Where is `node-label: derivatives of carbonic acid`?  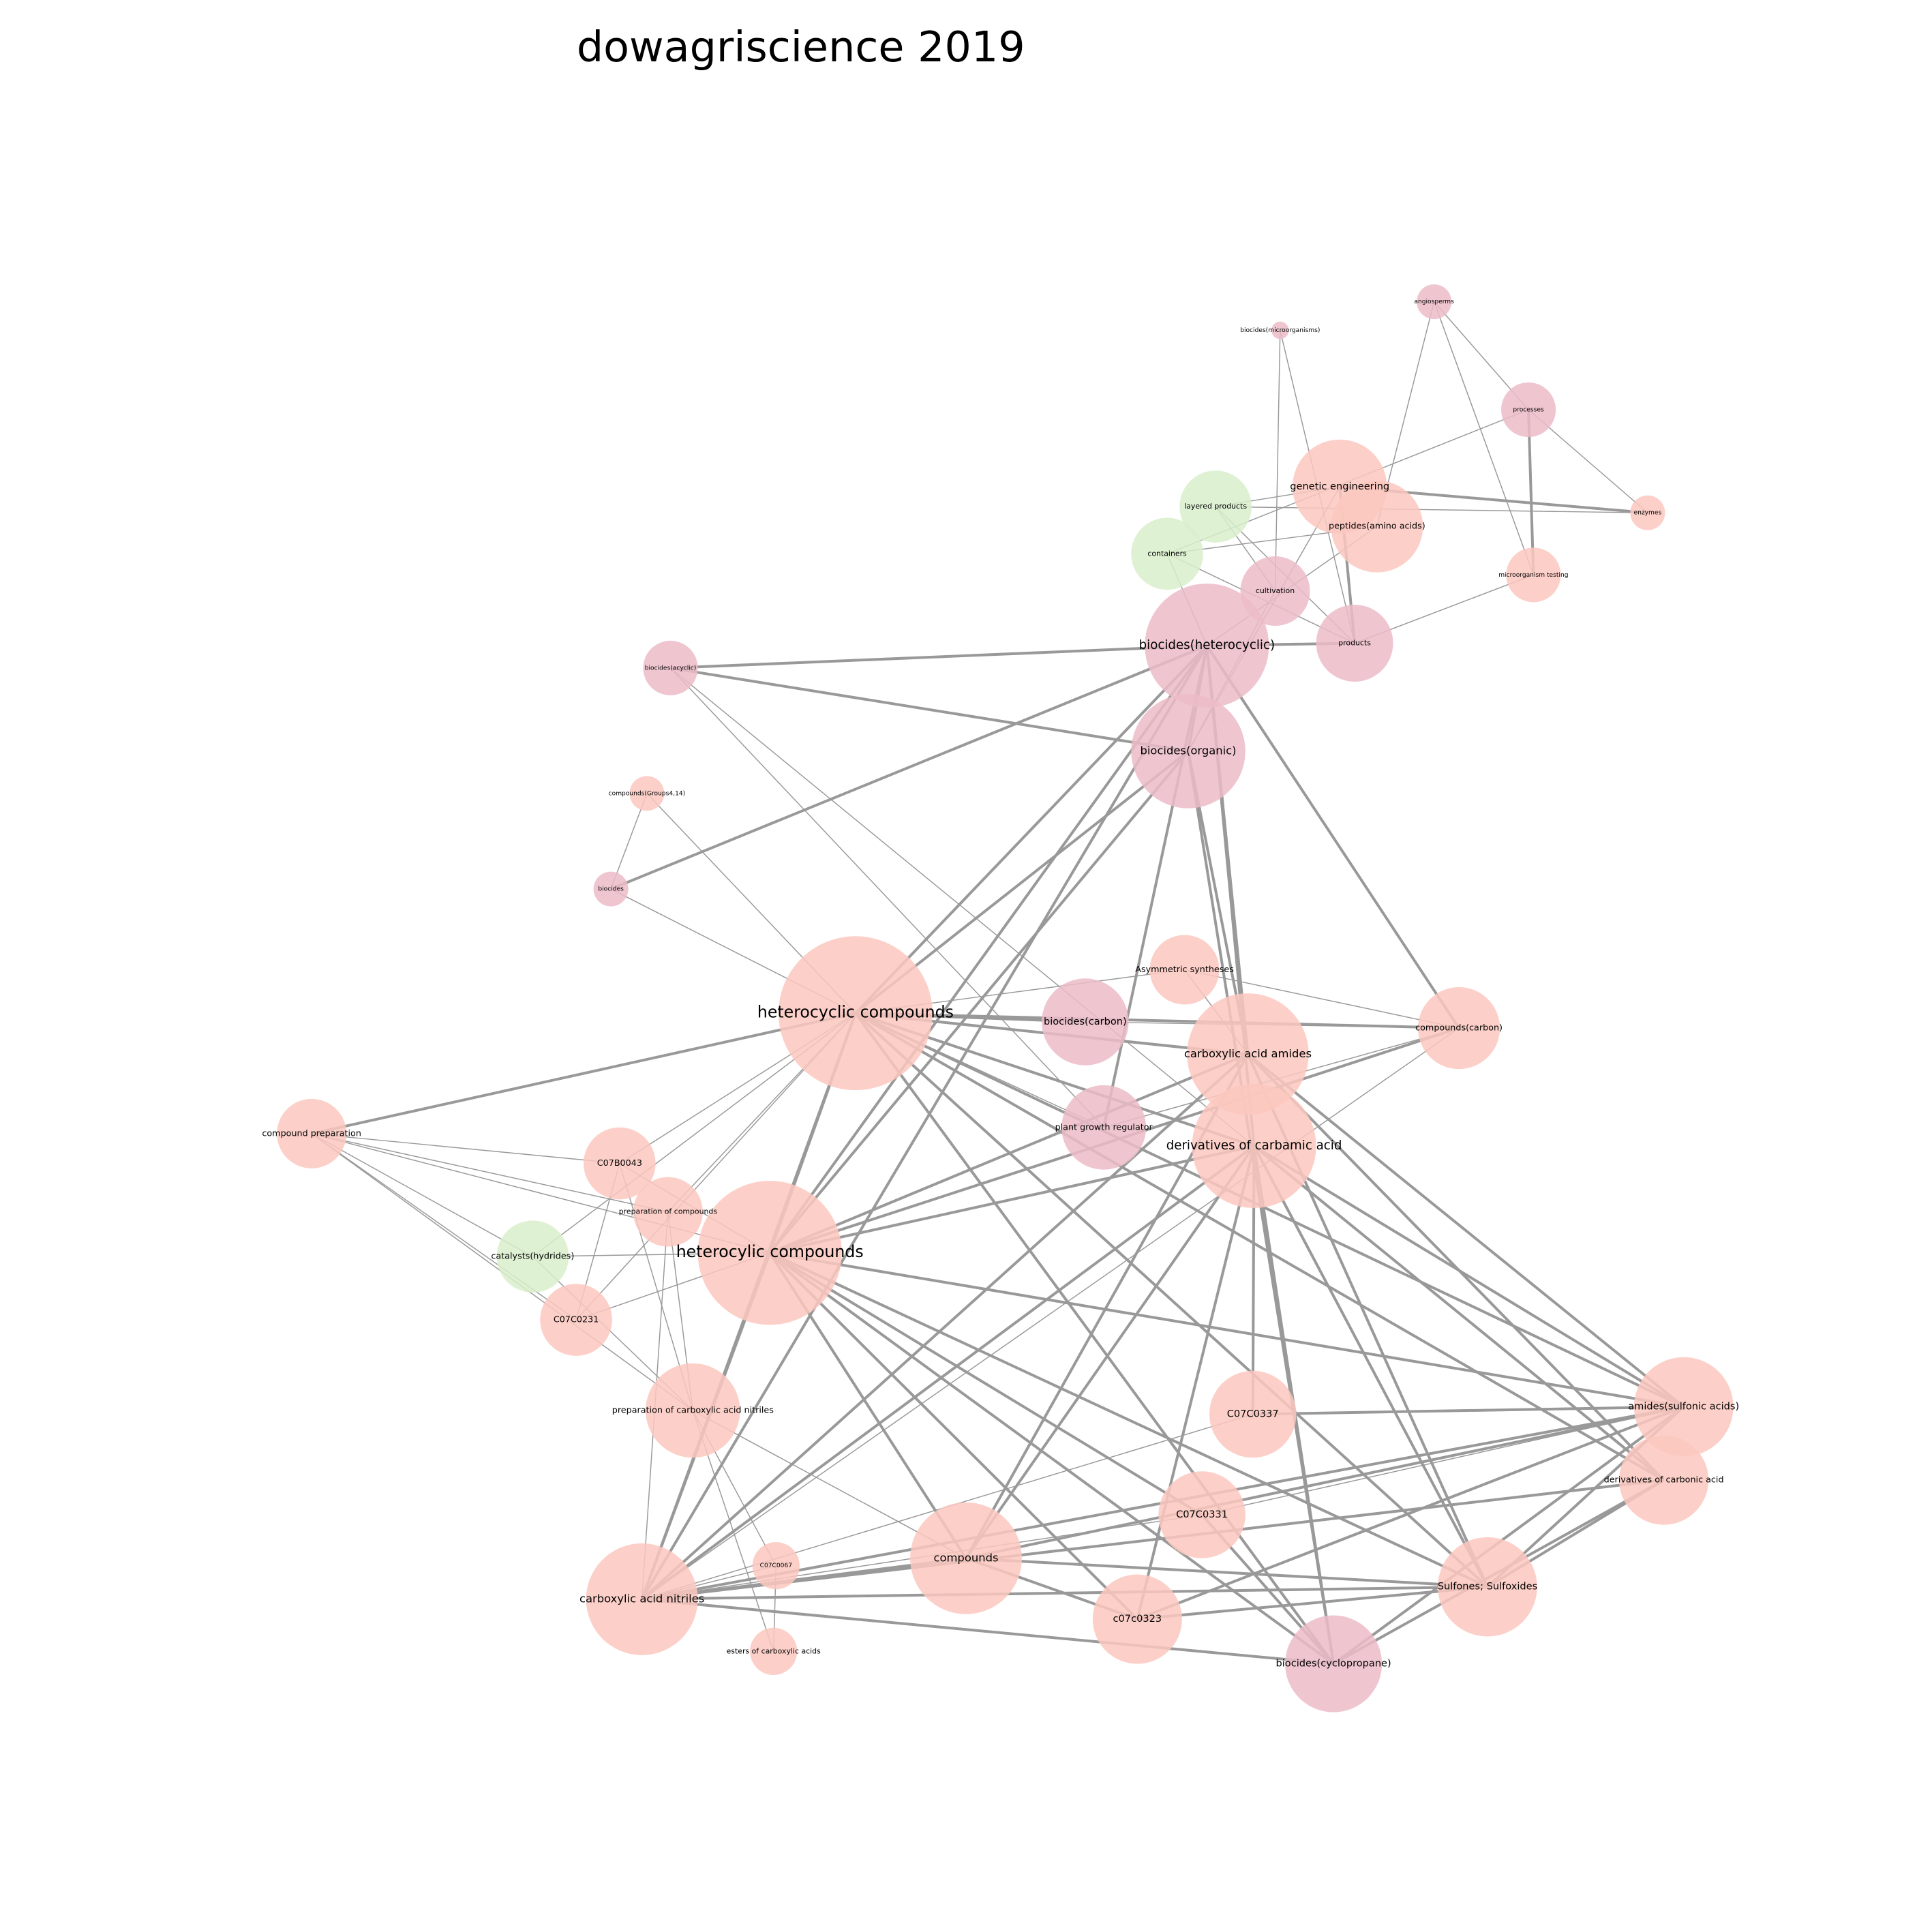 node-label: derivatives of carbonic acid is located at coordinates (1664, 1480).